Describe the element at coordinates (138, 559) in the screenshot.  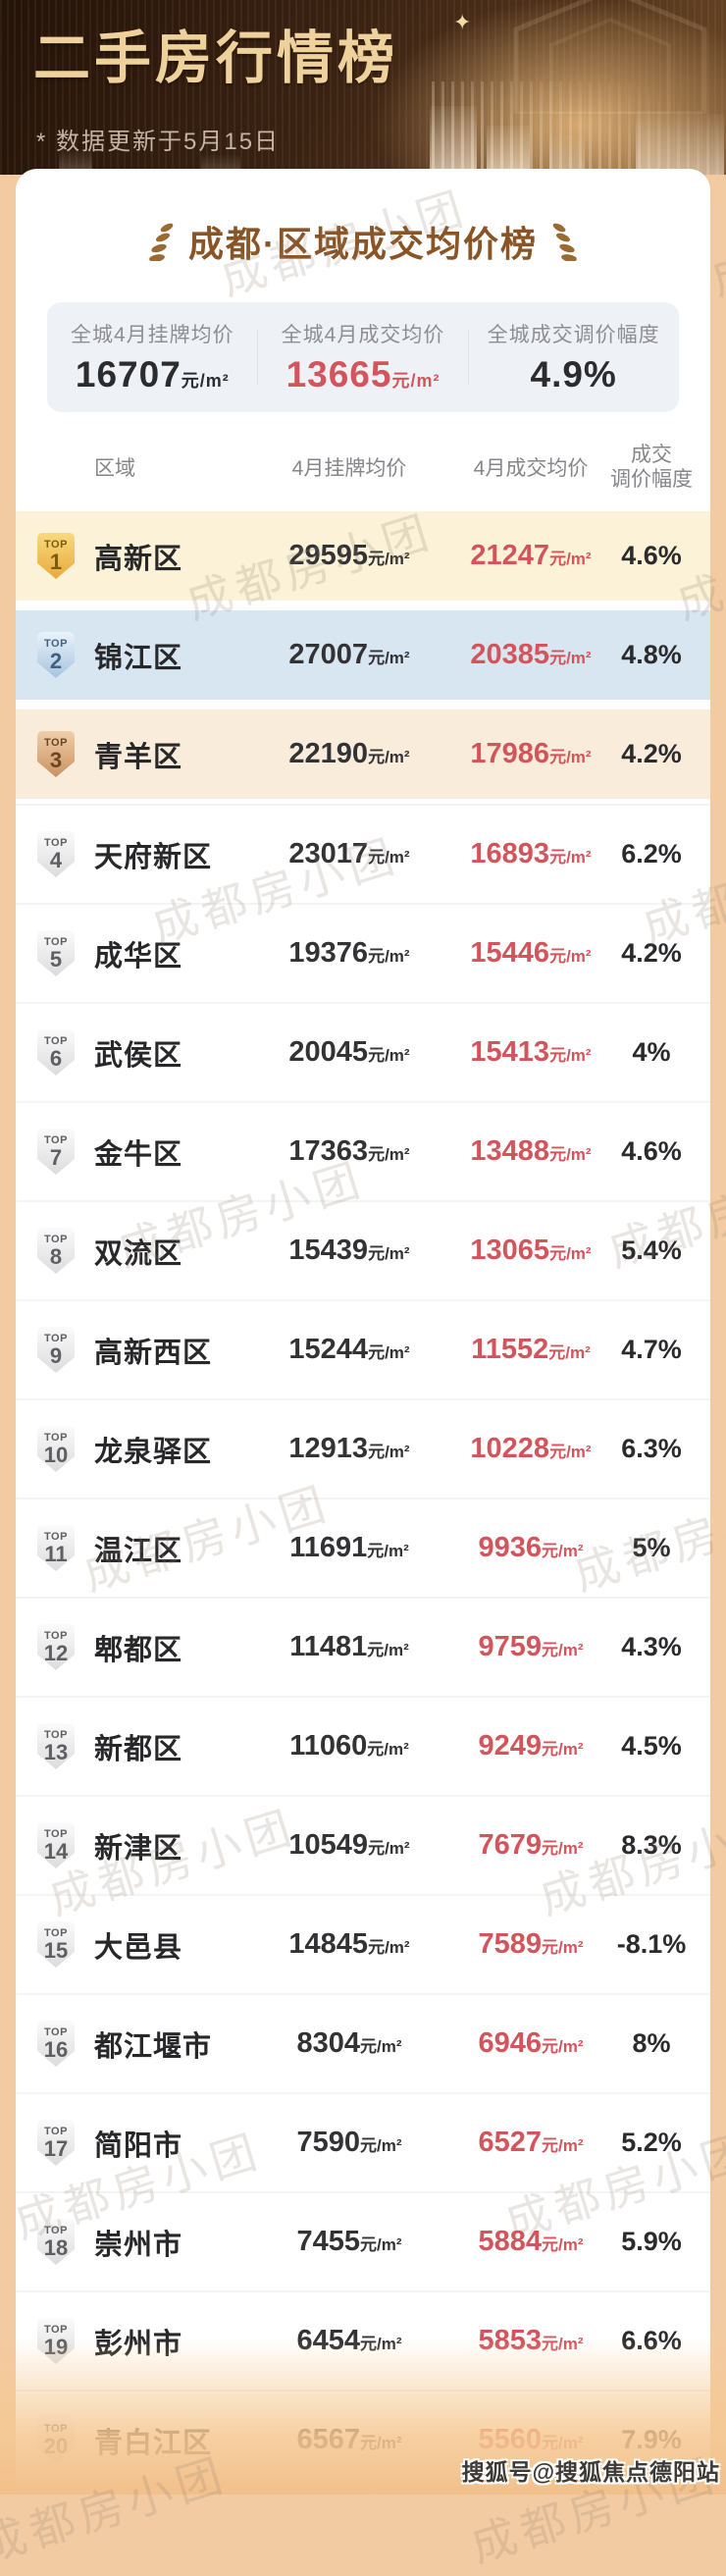
I see `district-name: 高新区` at that location.